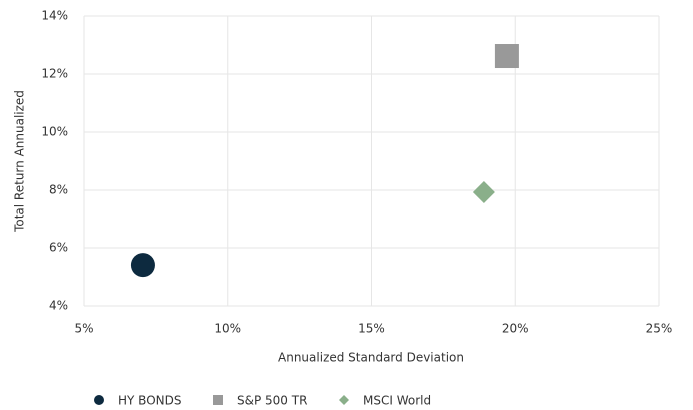 The image size is (693, 410). I want to click on y-tick-label: 12%, so click(54, 74).